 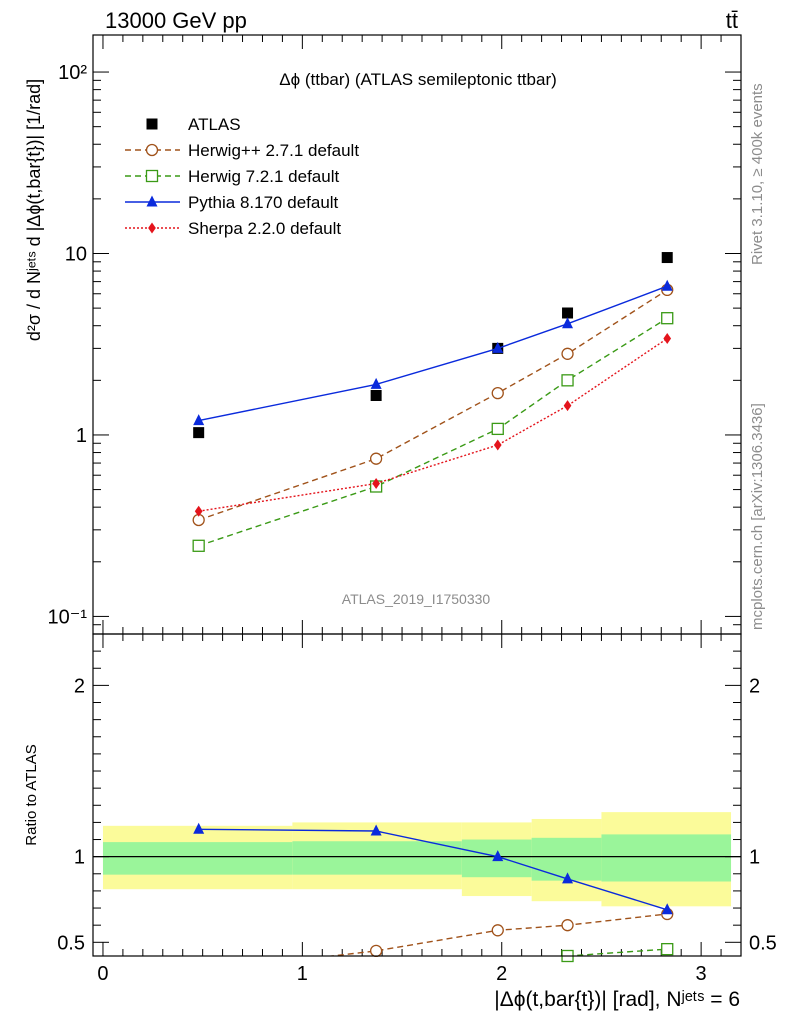 I want to click on ratio-ylabel: Ratio to ATLAS, so click(x=31, y=794).